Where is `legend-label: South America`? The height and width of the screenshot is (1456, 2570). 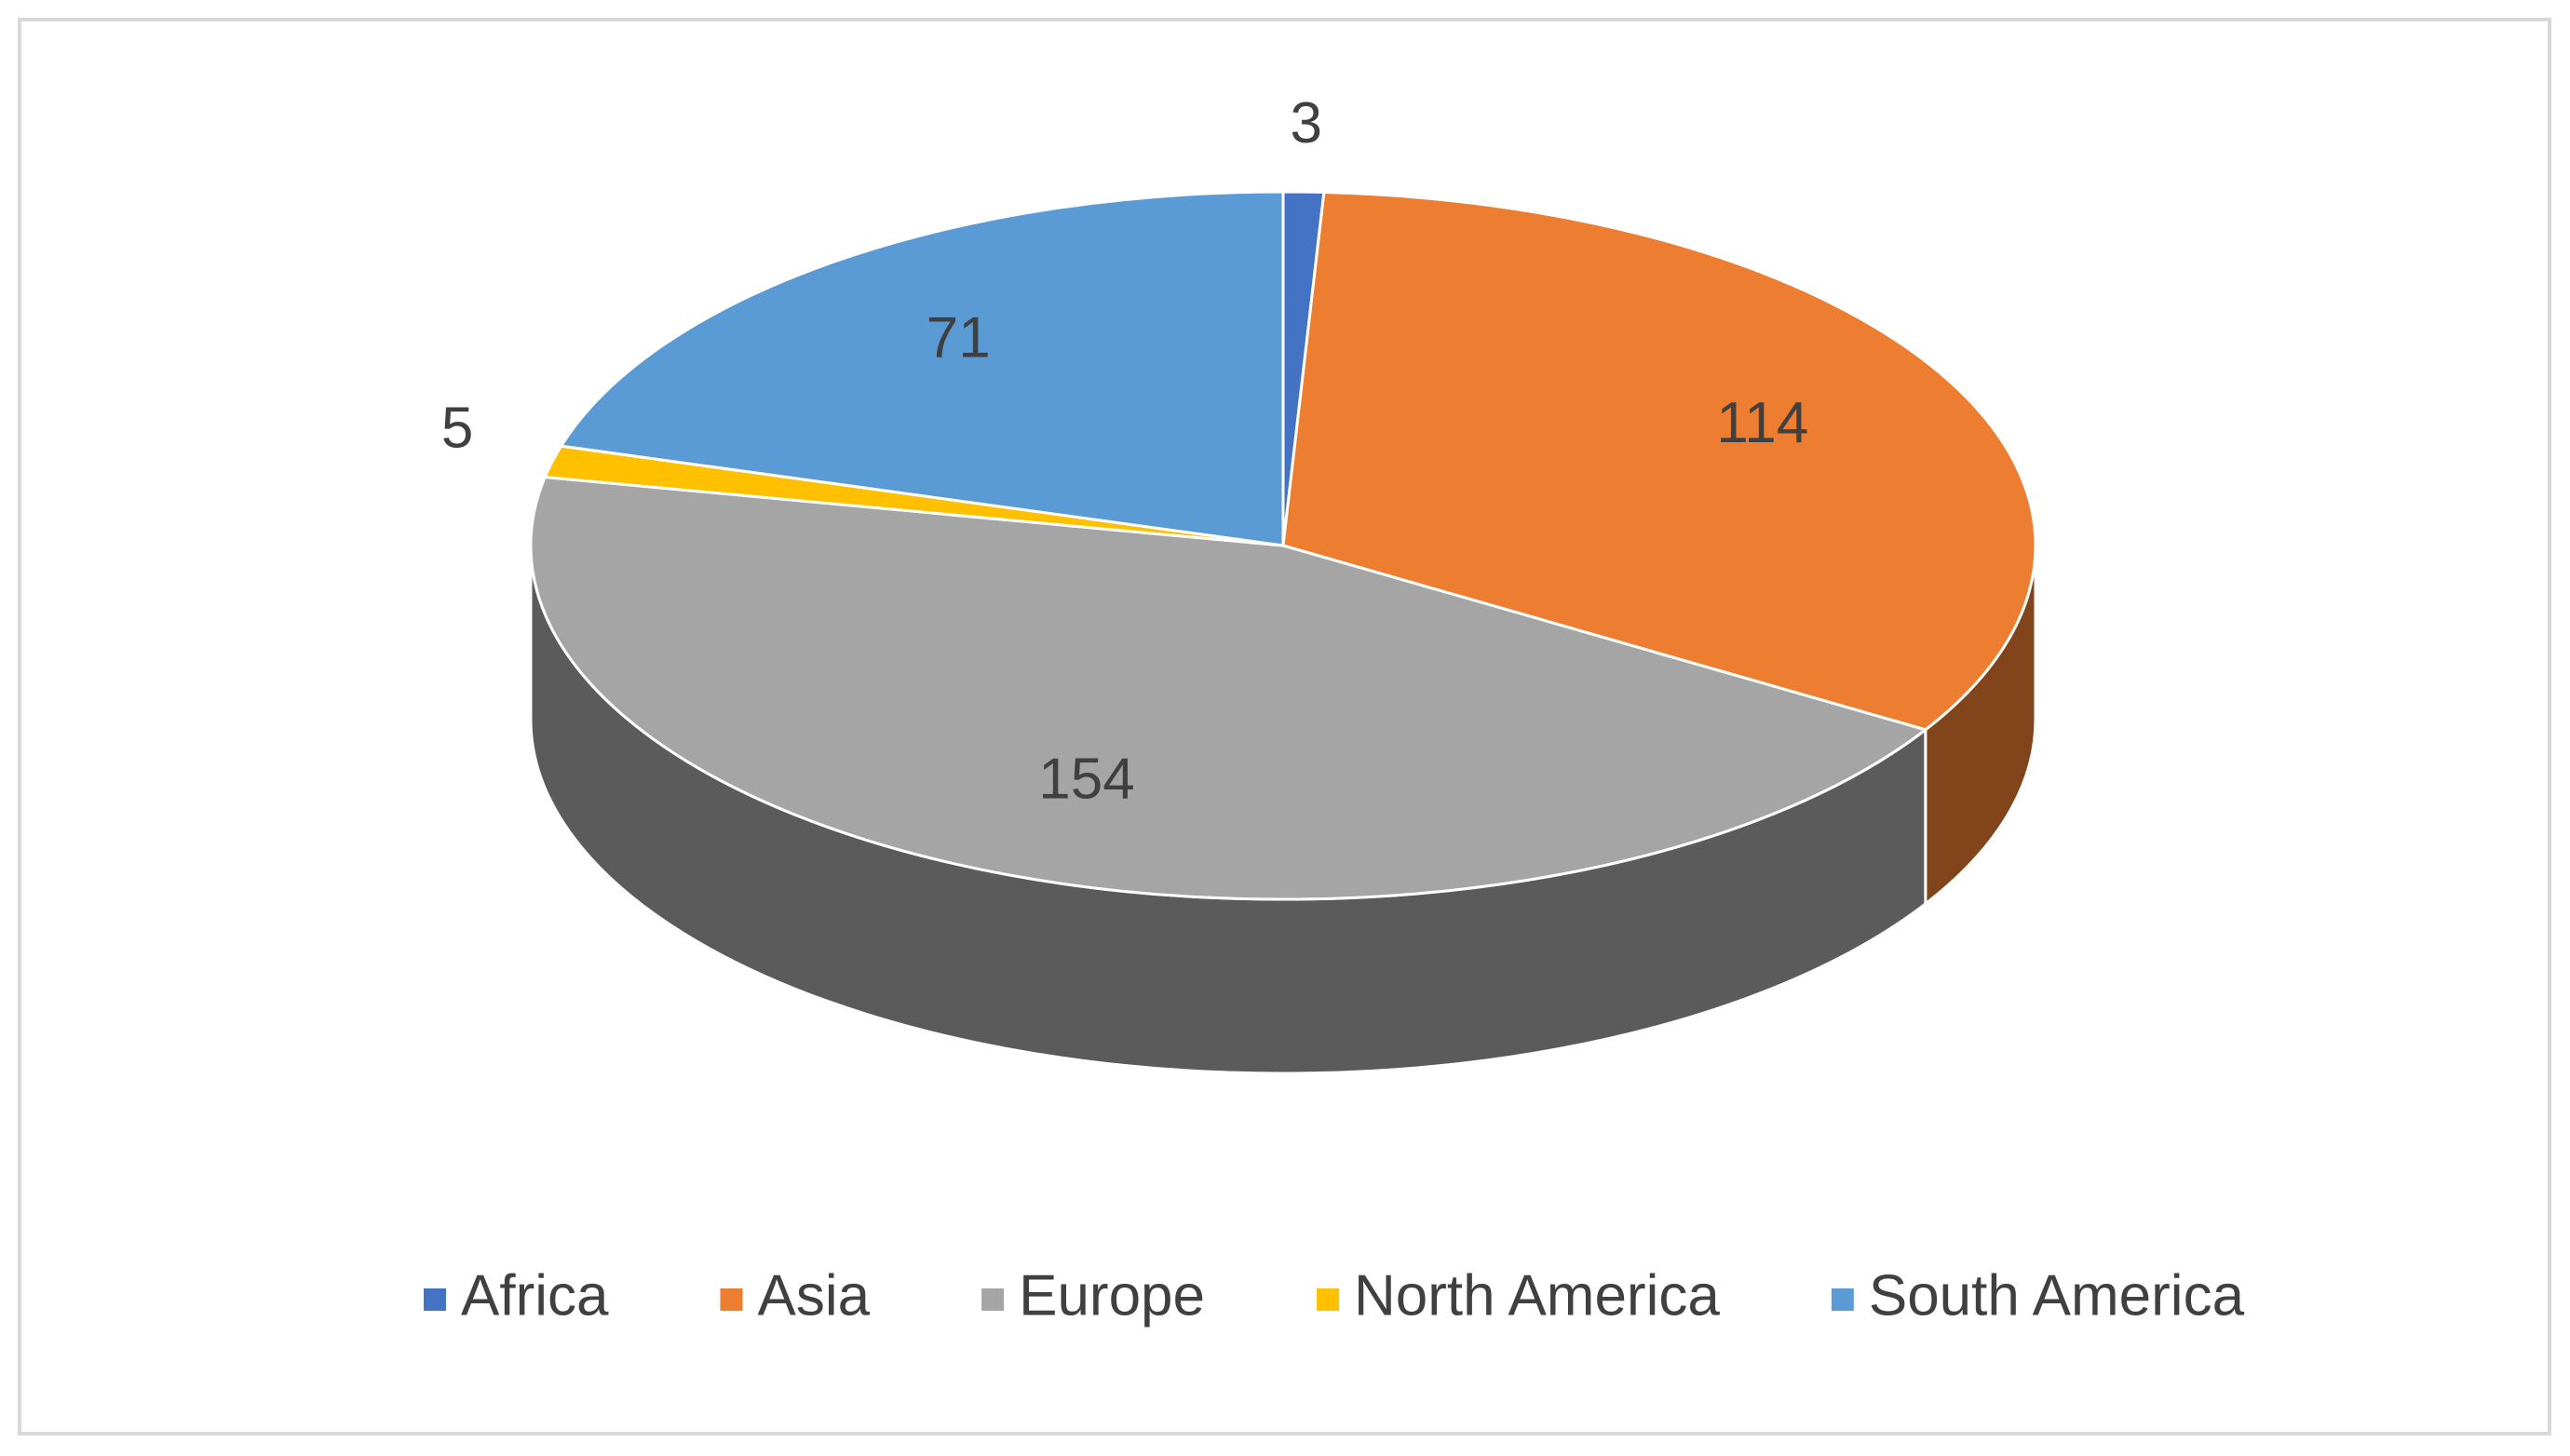
legend-label: South America is located at coordinates (2057, 1295).